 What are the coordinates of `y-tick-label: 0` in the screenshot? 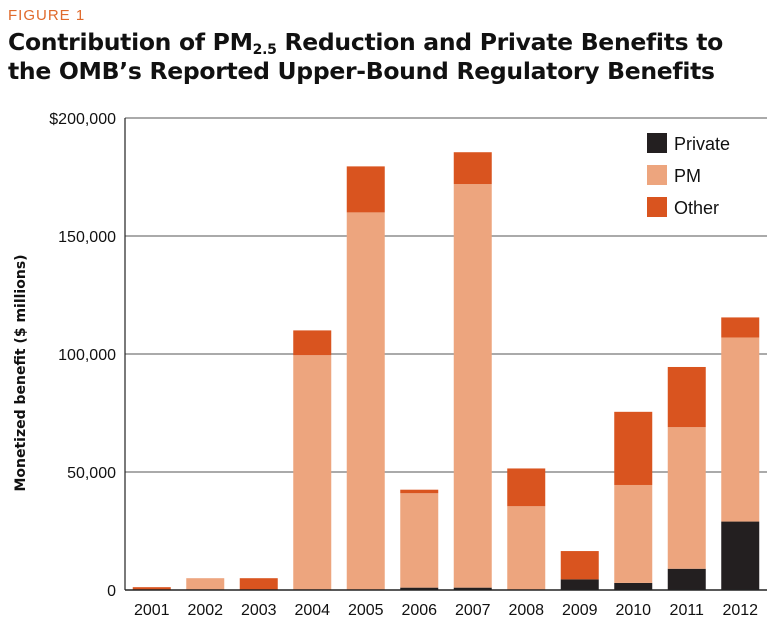 It's located at (111, 591).